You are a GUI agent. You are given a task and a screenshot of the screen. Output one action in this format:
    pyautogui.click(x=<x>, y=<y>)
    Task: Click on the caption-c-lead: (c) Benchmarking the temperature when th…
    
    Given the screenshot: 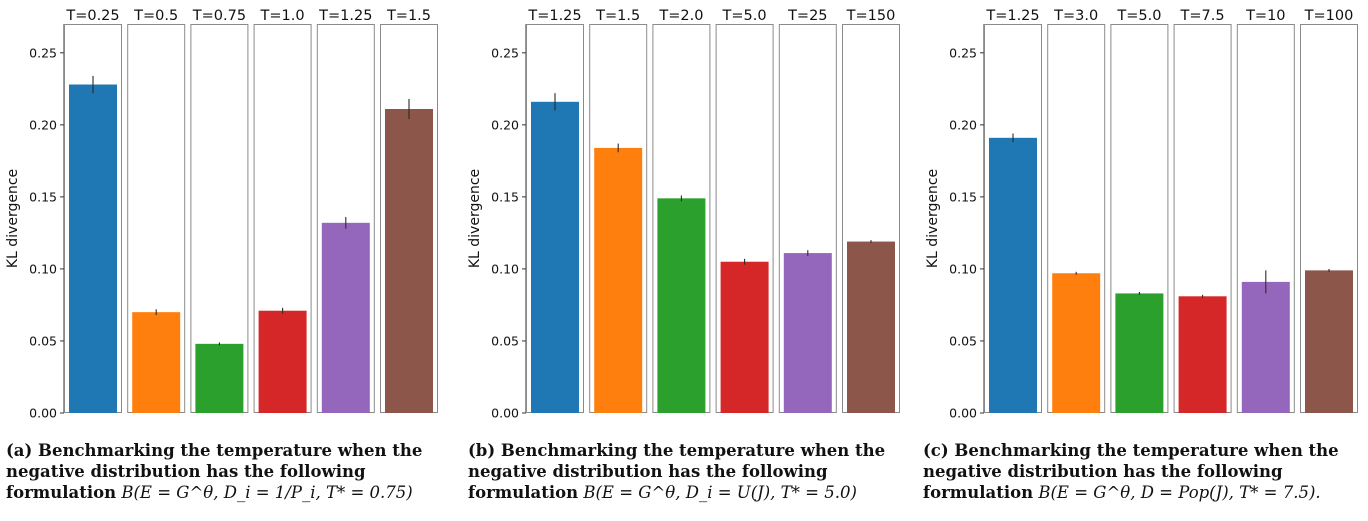 What is the action you would take?
    pyautogui.click(x=1131, y=471)
    